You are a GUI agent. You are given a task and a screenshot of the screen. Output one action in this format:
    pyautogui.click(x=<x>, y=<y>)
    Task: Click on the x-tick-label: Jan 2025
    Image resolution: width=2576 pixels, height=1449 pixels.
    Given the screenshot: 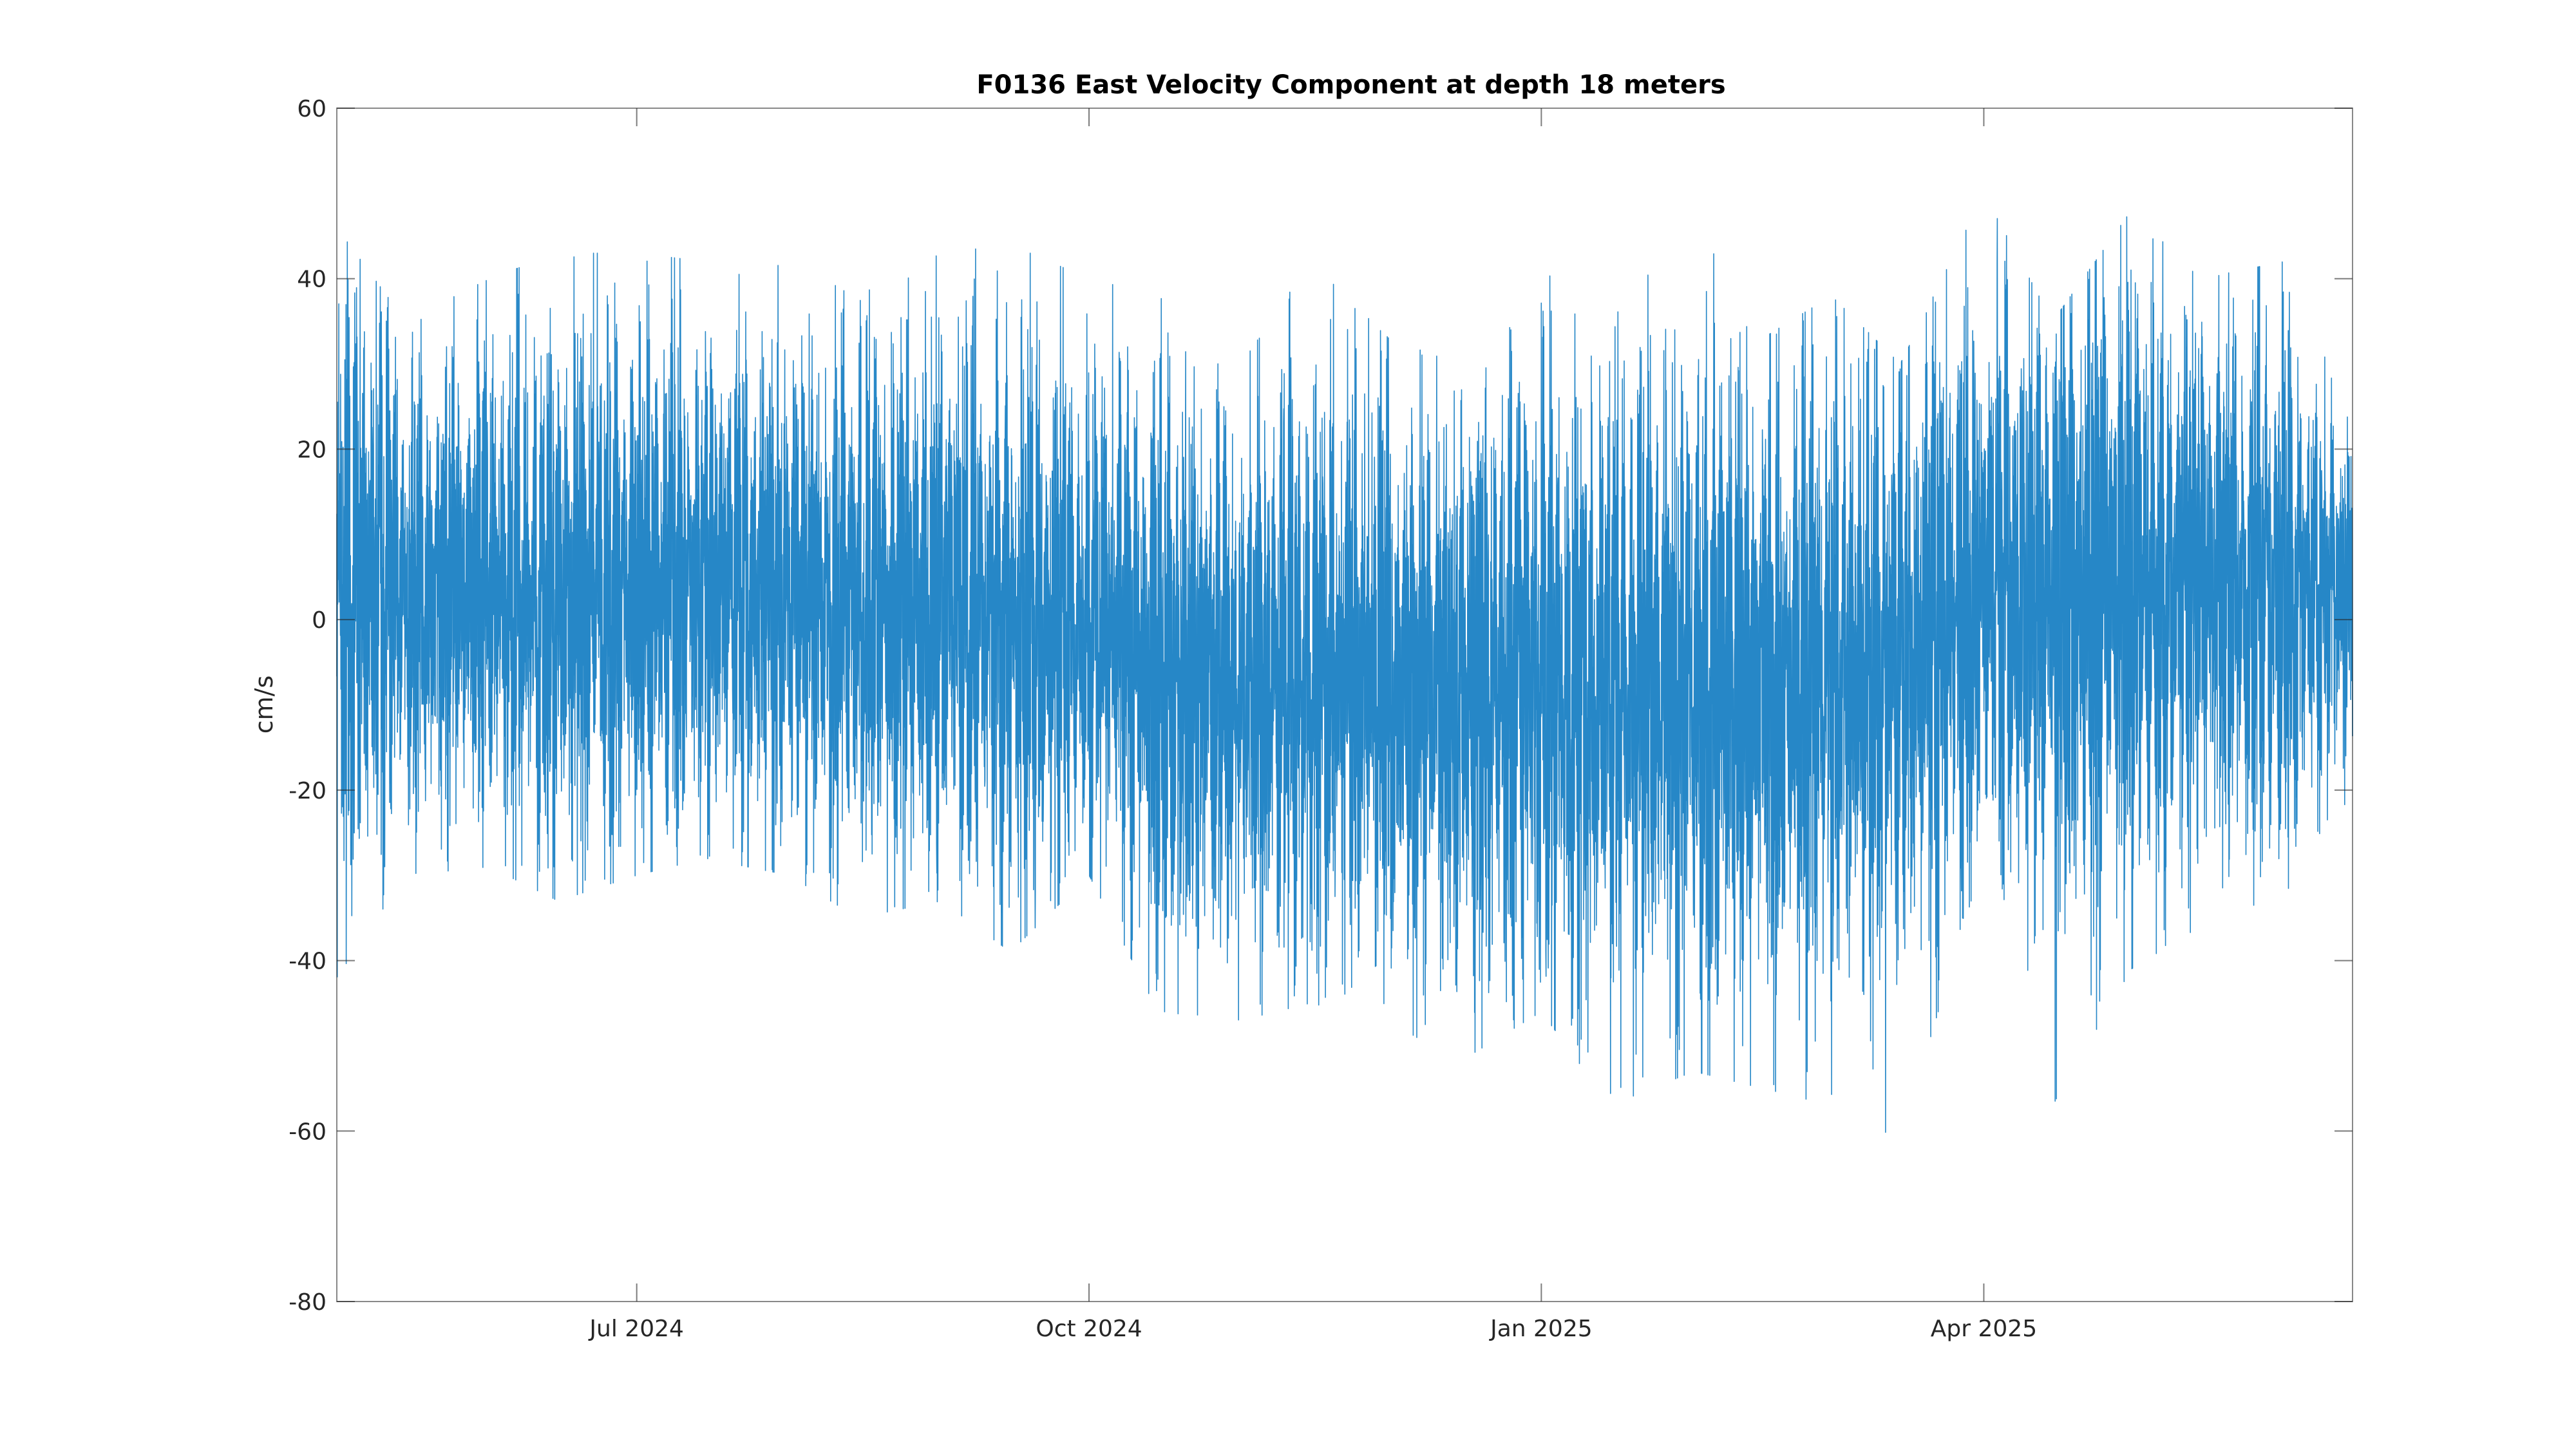 What is the action you would take?
    pyautogui.click(x=1541, y=1329)
    